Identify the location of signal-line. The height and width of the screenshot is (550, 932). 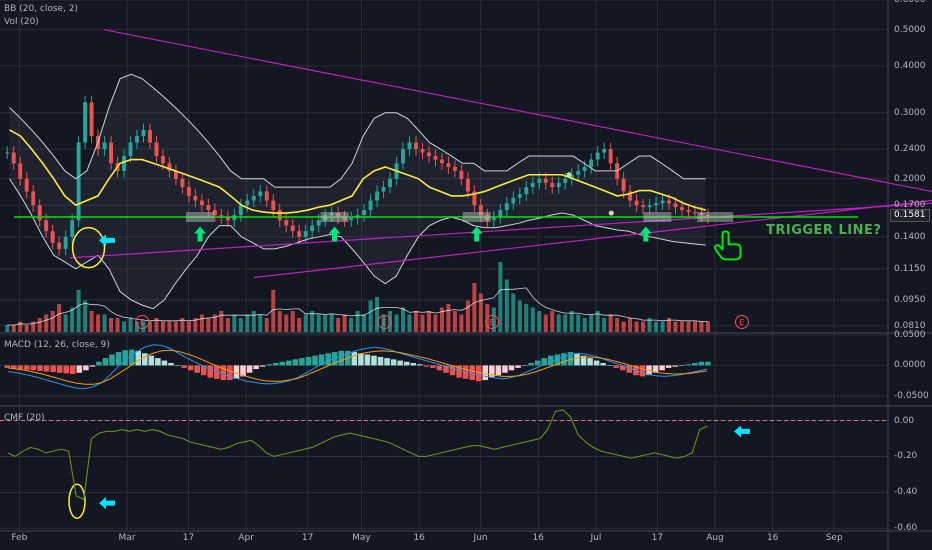
(358, 367).